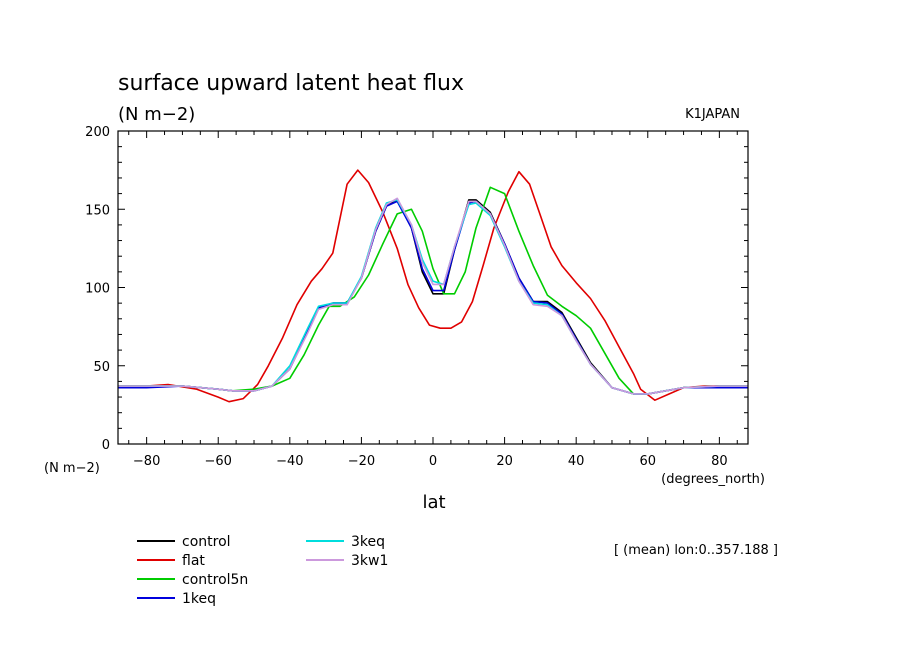 The height and width of the screenshot is (654, 904). I want to click on y-axis-label: (N m−2), so click(72, 468).